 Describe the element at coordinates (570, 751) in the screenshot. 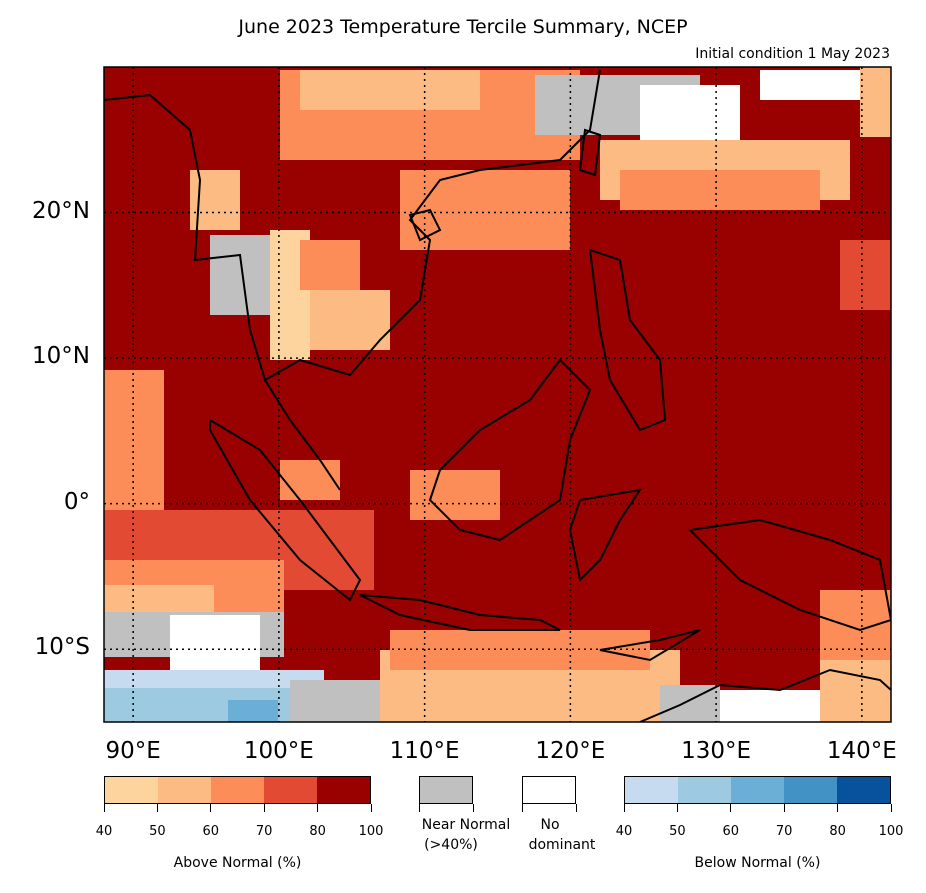

I see `longitude-label: 120°E` at that location.